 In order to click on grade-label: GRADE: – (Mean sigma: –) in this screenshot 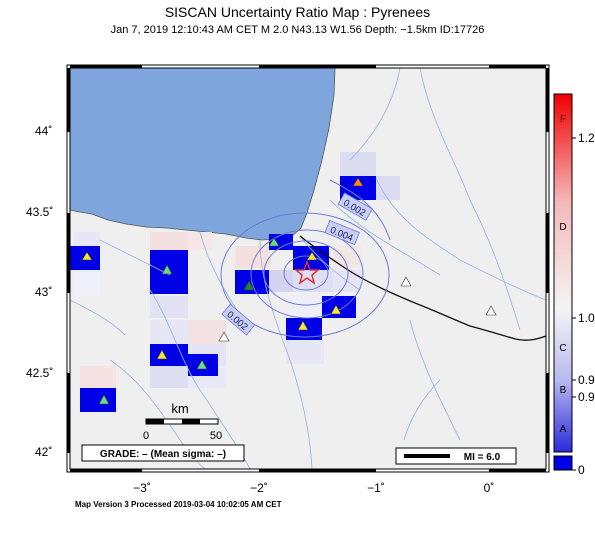, I will do `click(163, 454)`.